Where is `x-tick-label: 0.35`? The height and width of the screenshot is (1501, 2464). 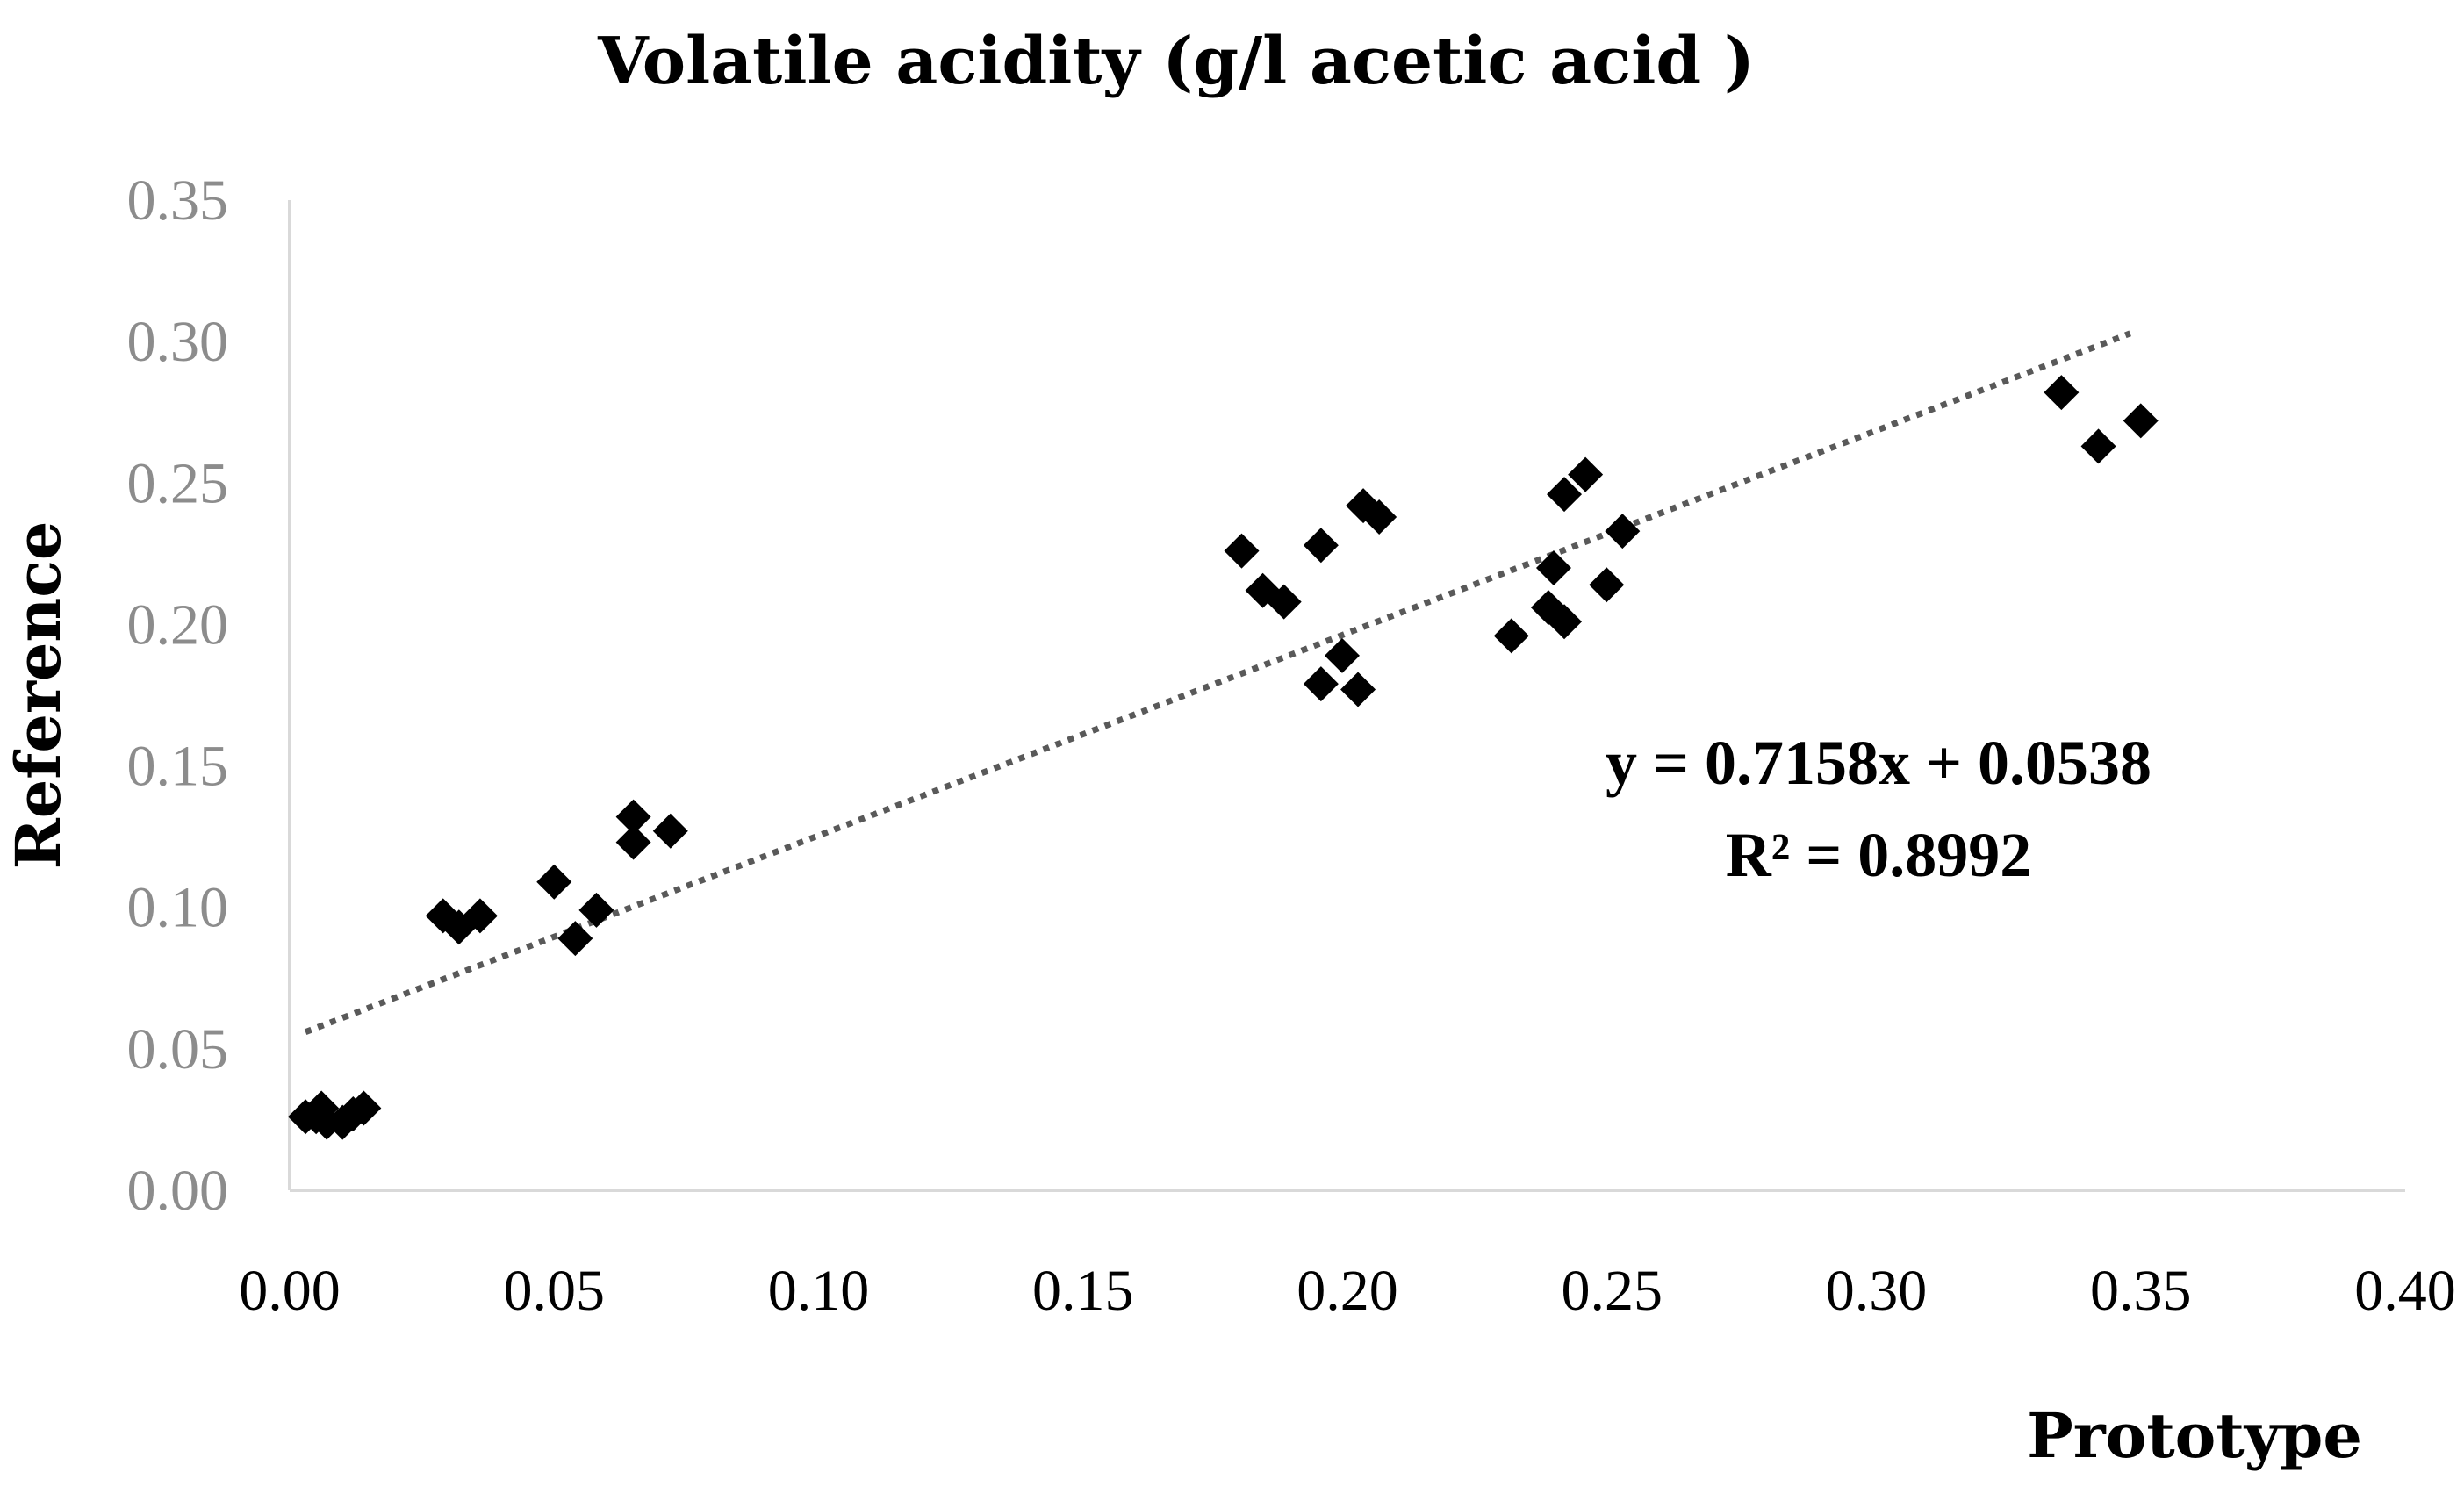
x-tick-label: 0.35 is located at coordinates (2141, 1291).